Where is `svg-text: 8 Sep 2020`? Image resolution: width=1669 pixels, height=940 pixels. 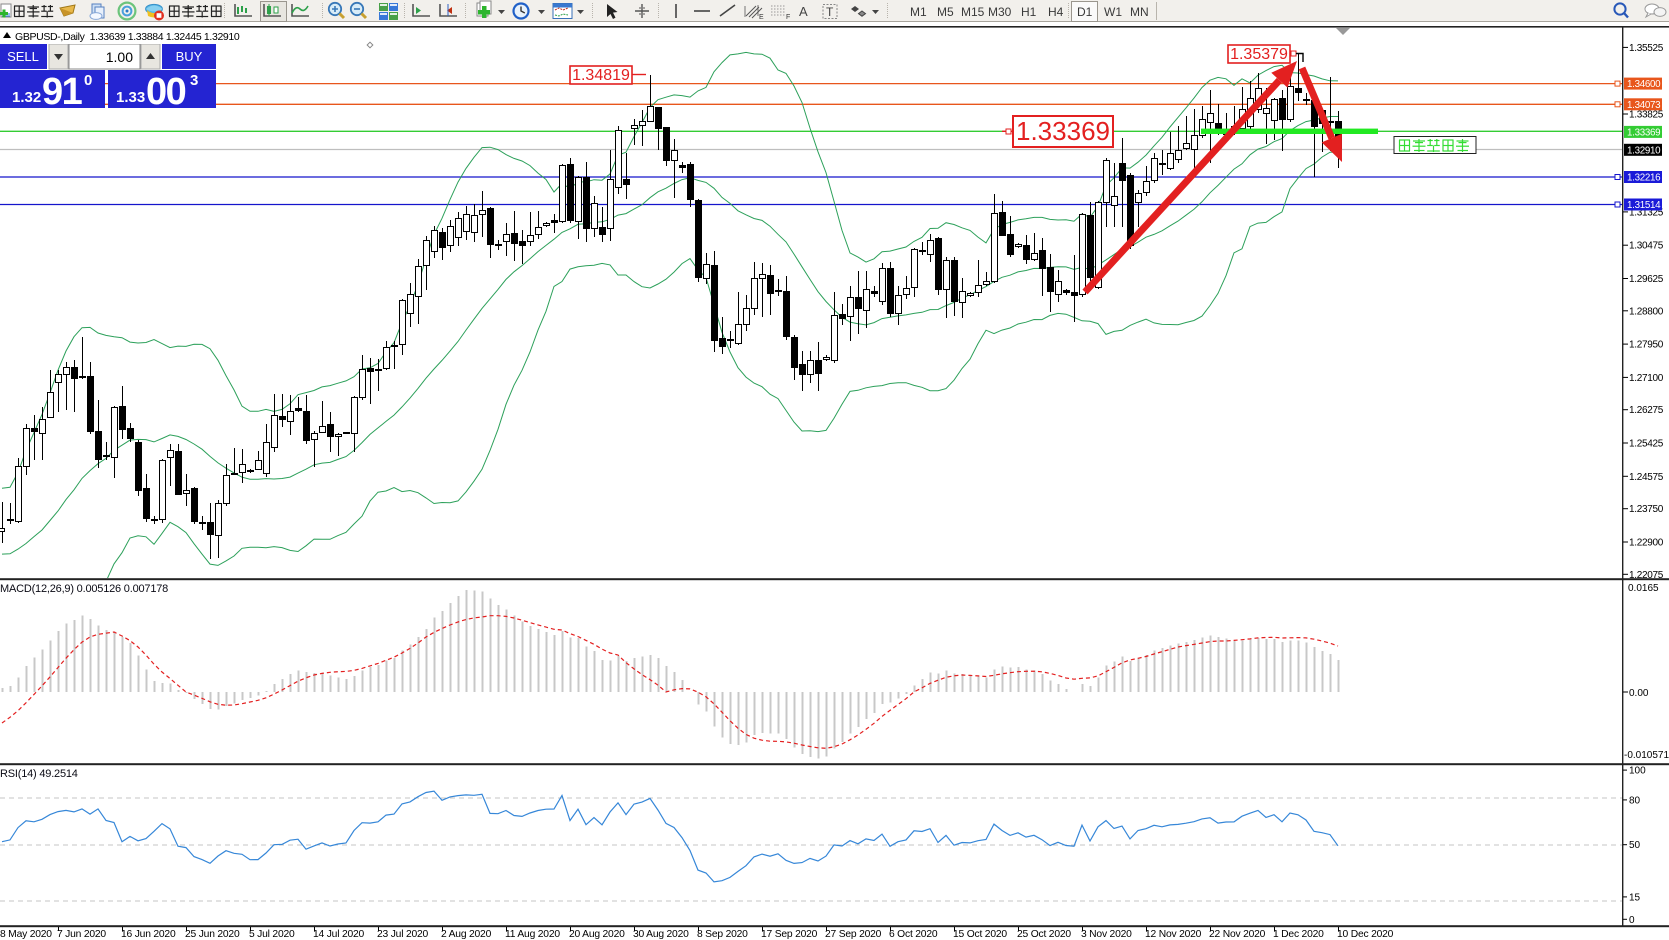
svg-text: 8 Sep 2020 is located at coordinates (722, 934).